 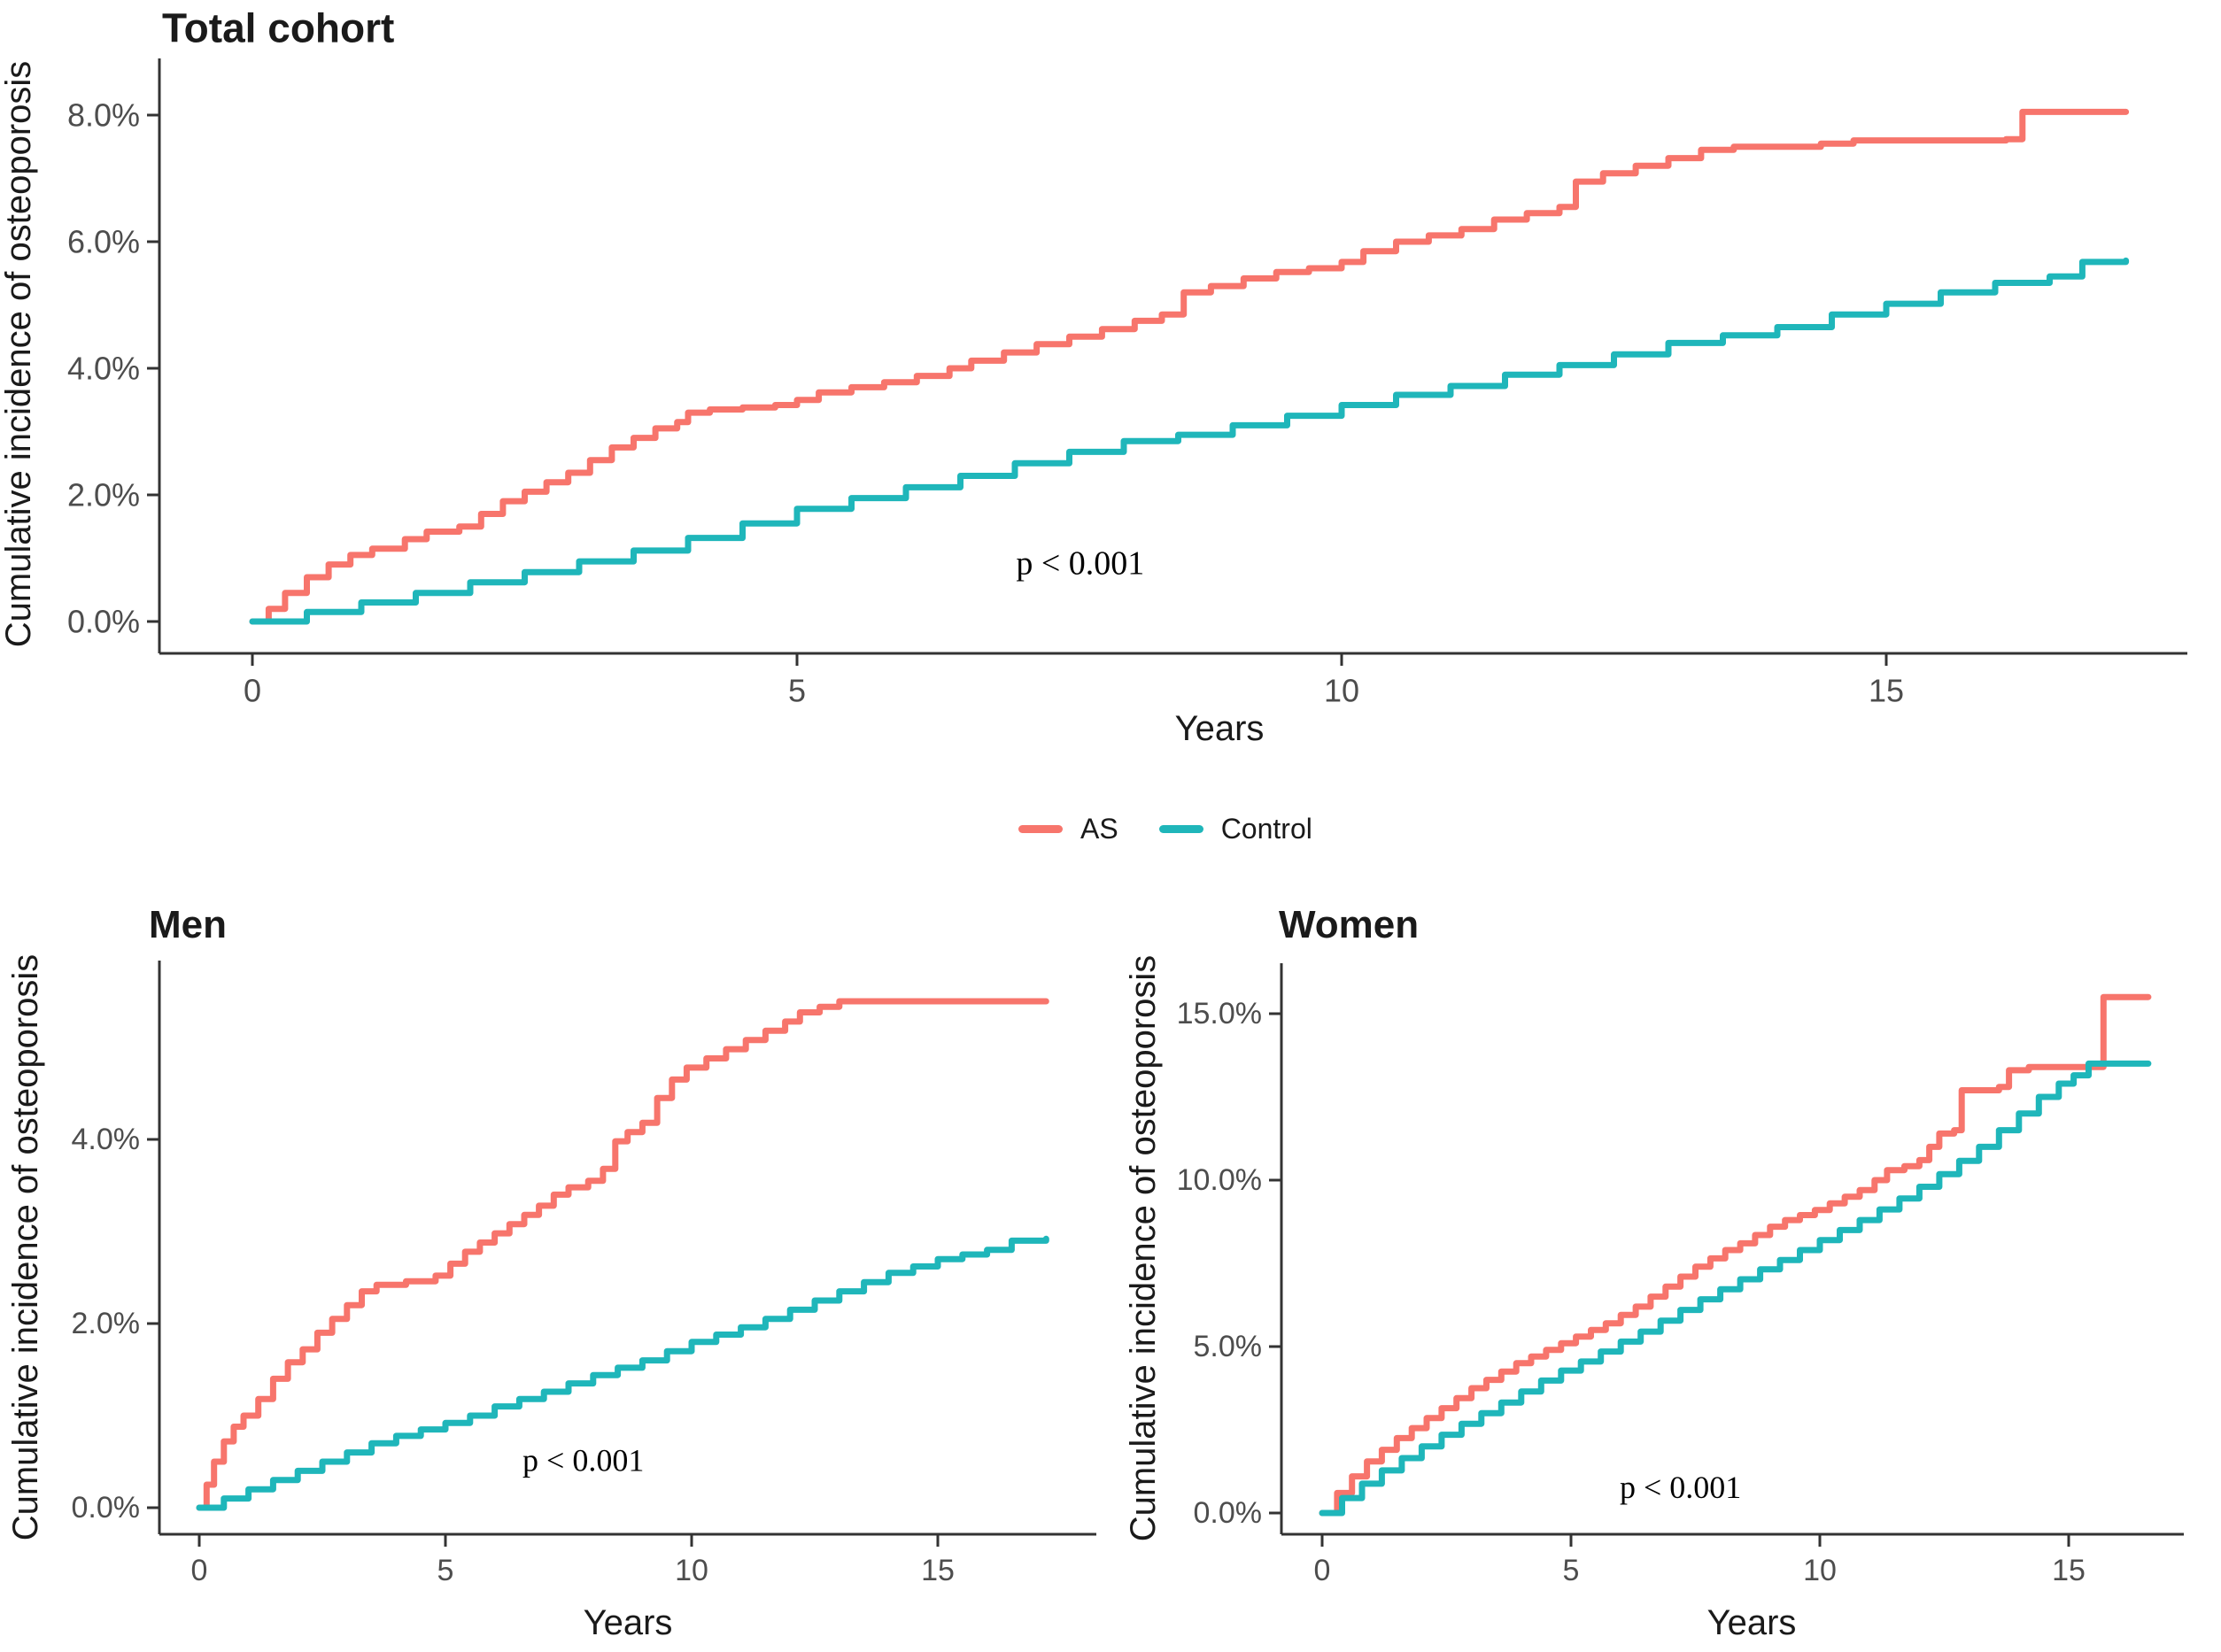 I want to click on chart-title: Men, so click(x=188, y=924).